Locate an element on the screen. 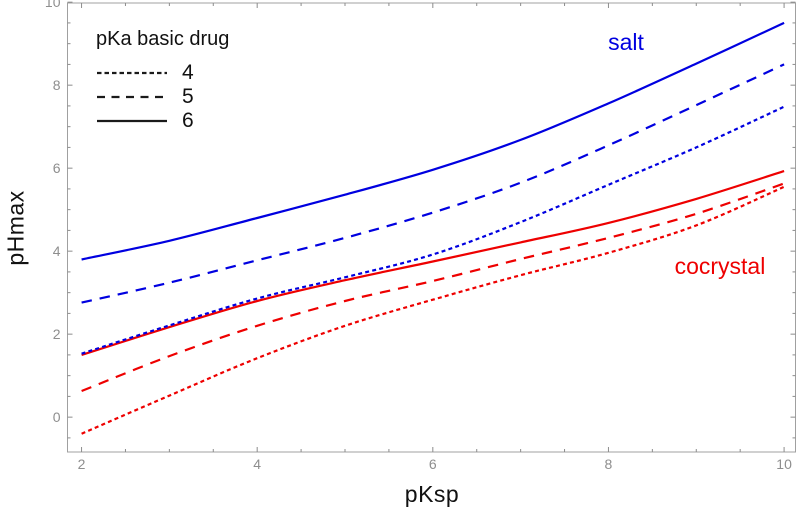  legend-item-pka-6: 6 is located at coordinates (162, 121).